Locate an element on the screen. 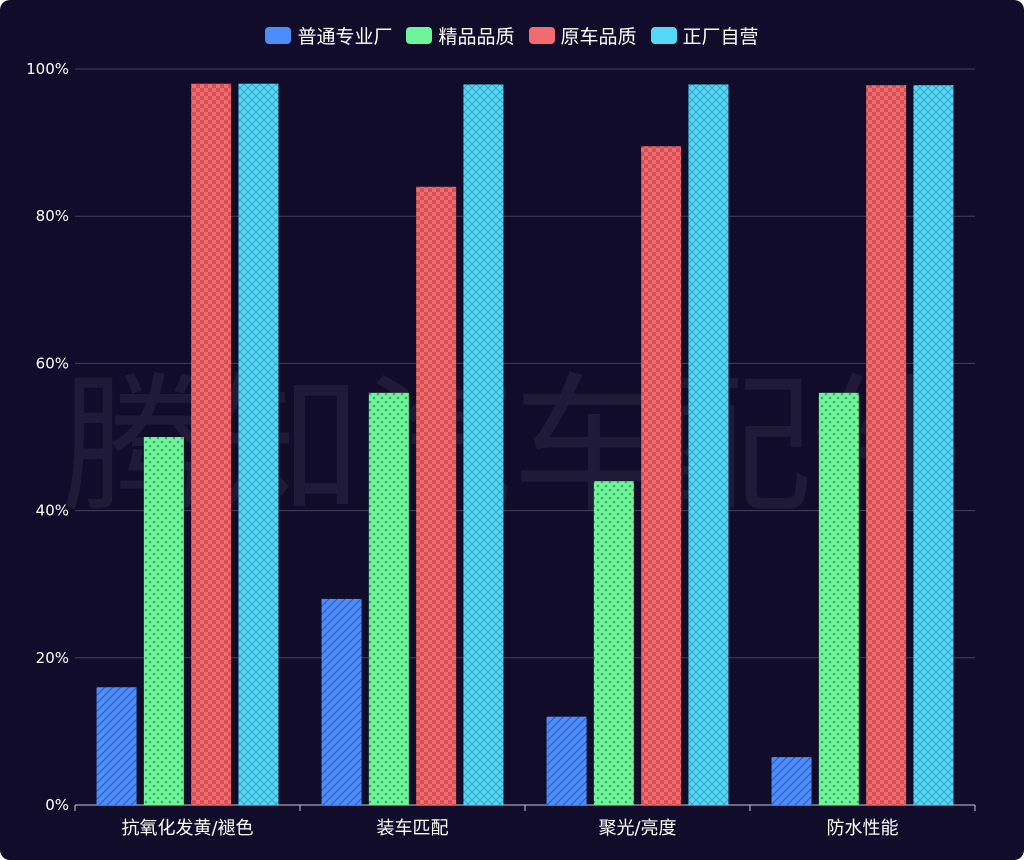 The image size is (1024, 860). y-tick-label: 80% is located at coordinates (52, 216).